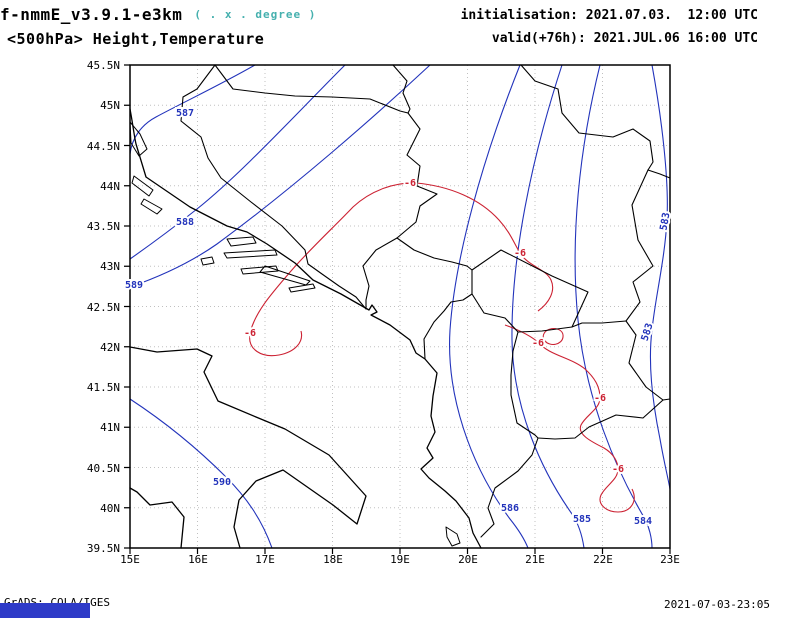  What do you see at coordinates (110, 508) in the screenshot?
I see `lat-tick-label: 40N` at bounding box center [110, 508].